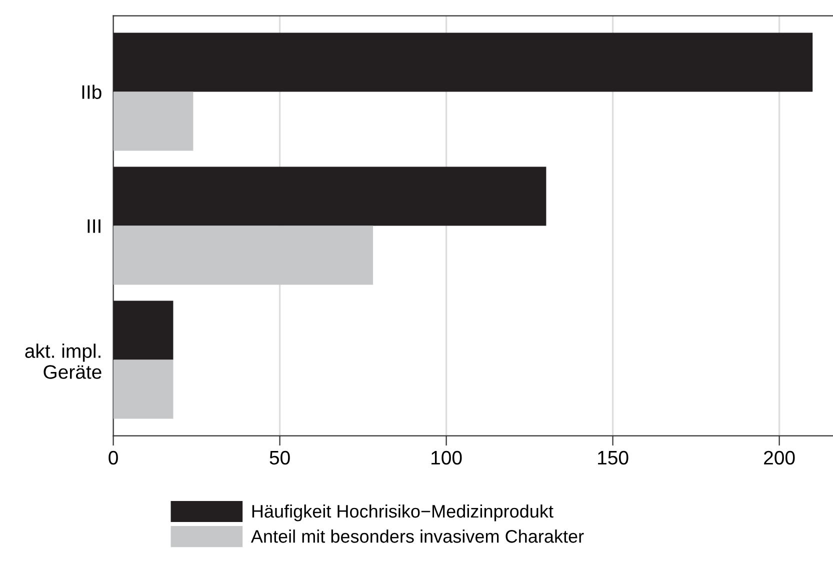 This screenshot has width=833, height=563. Describe the element at coordinates (280, 457) in the screenshot. I see `x-tick-label: 50` at that location.